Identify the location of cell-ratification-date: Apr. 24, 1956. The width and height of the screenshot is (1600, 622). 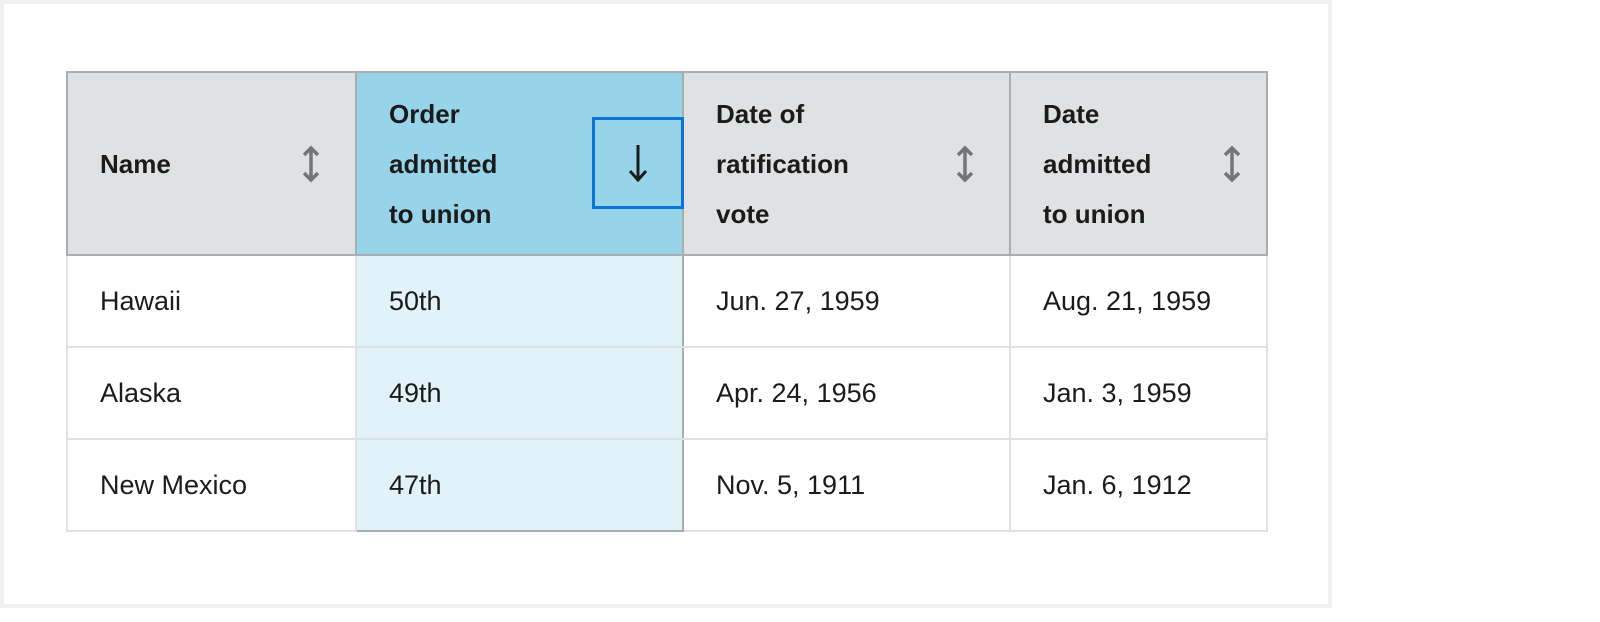
(846, 393).